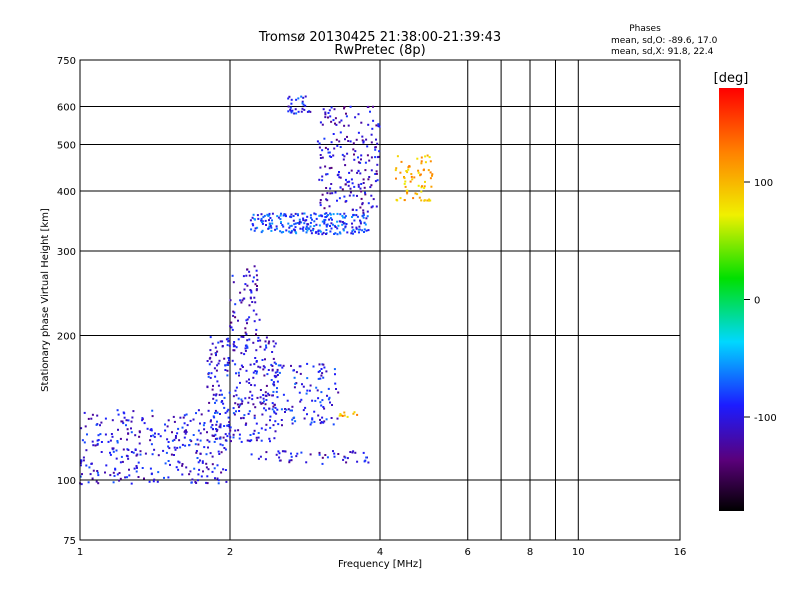 The height and width of the screenshot is (600, 800). I want to click on x-axis-label: Frequency [MHz], so click(380, 564).